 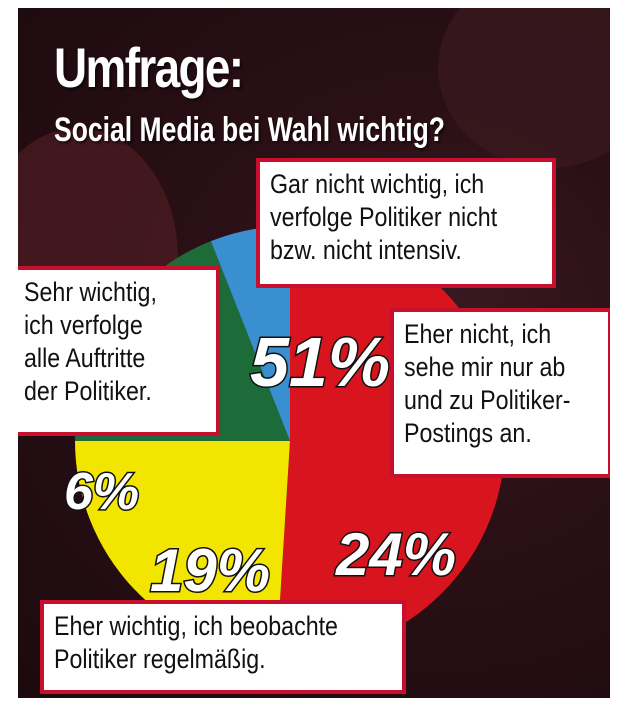 What do you see at coordinates (320, 362) in the screenshot?
I see `pct-label-51: 51%` at bounding box center [320, 362].